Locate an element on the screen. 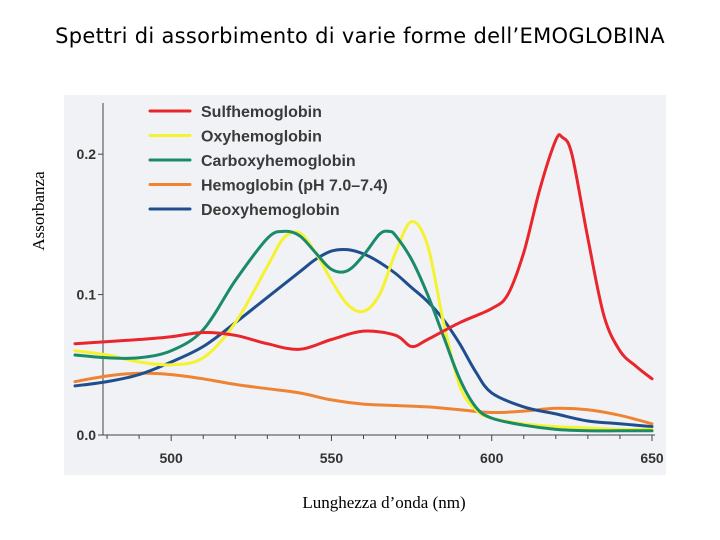  x-axis-title: Lunghezza d’onda (nm) is located at coordinates (384, 502).